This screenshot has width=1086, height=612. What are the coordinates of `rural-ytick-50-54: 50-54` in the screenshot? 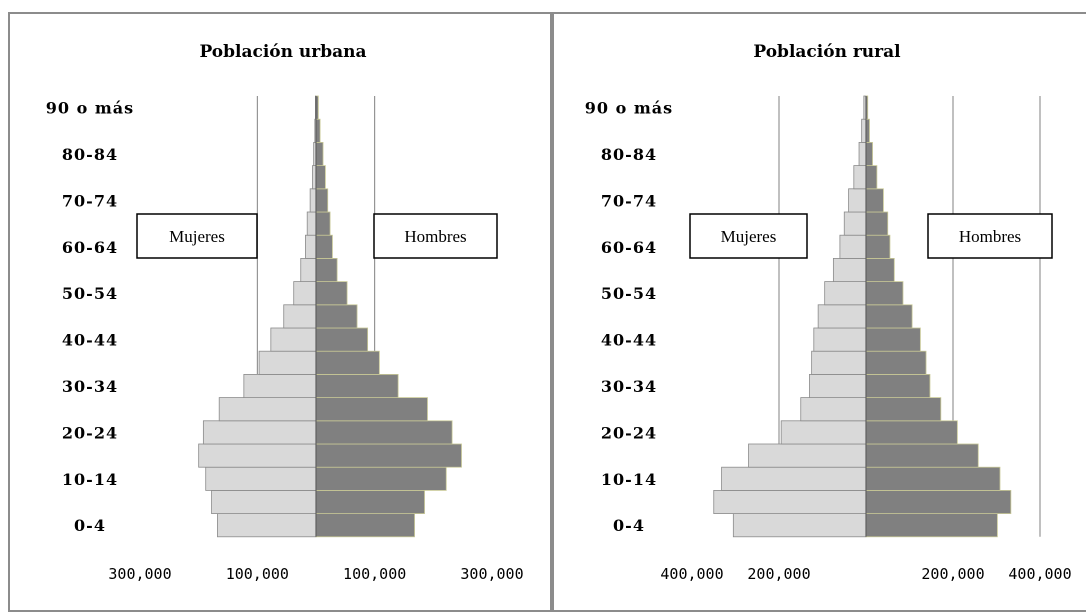 It's located at (629, 293).